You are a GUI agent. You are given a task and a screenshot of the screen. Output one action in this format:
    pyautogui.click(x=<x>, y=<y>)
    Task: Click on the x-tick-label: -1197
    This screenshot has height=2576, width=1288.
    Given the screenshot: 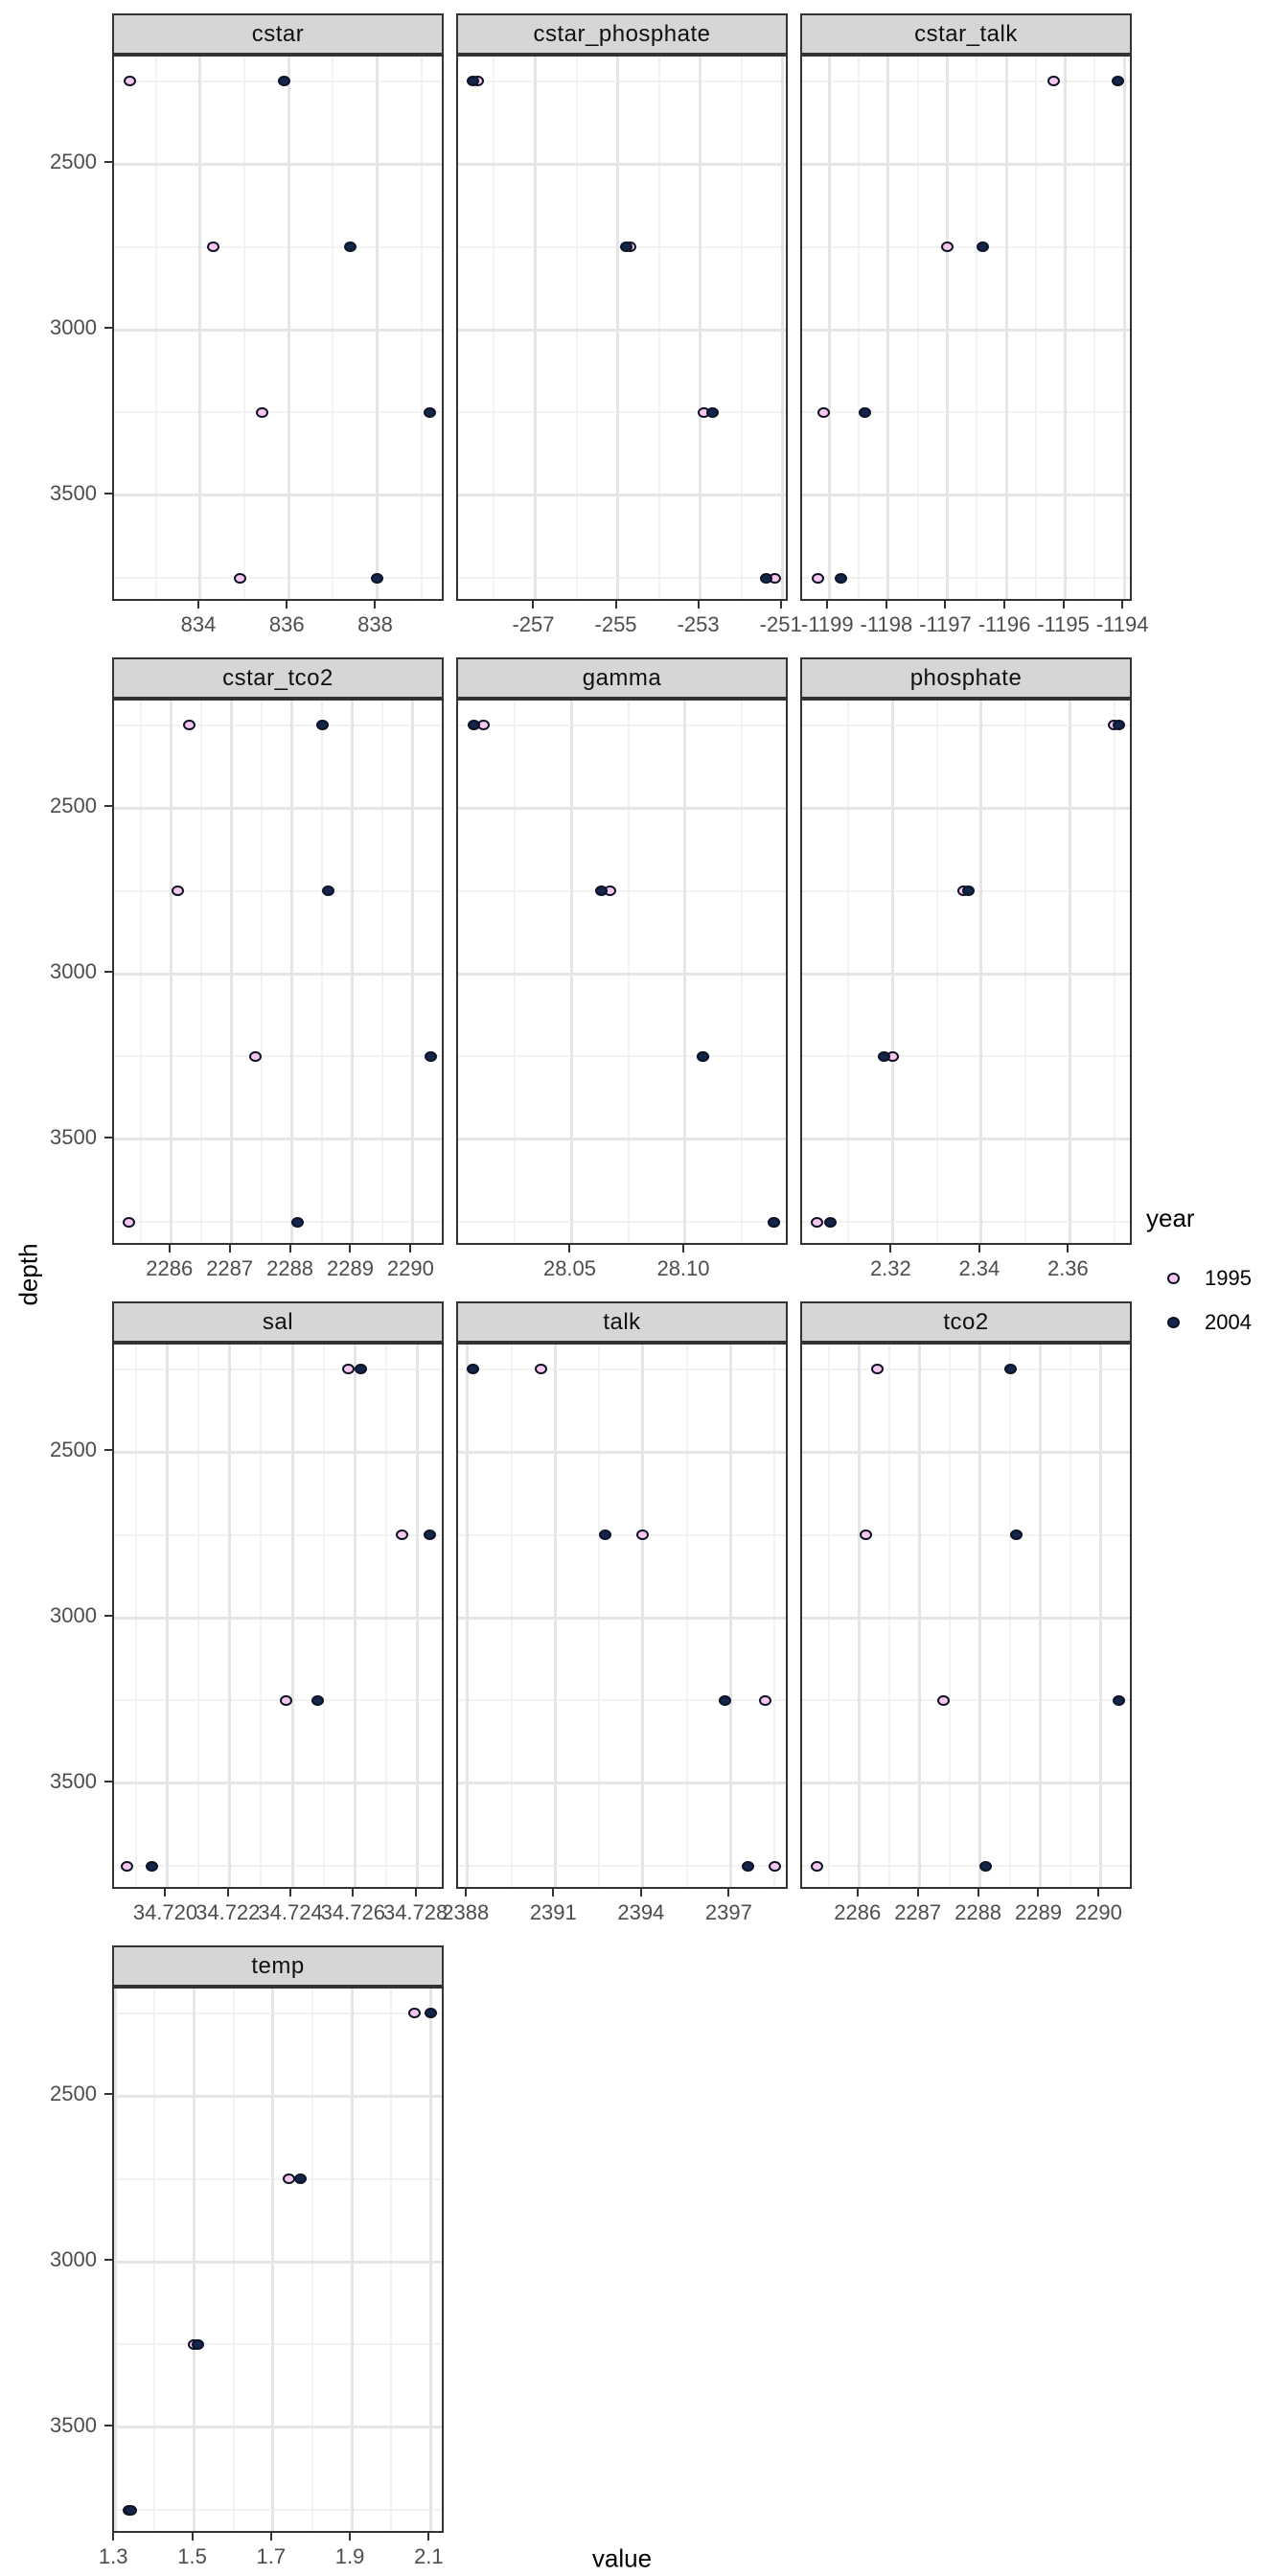 What is the action you would take?
    pyautogui.click(x=945, y=624)
    